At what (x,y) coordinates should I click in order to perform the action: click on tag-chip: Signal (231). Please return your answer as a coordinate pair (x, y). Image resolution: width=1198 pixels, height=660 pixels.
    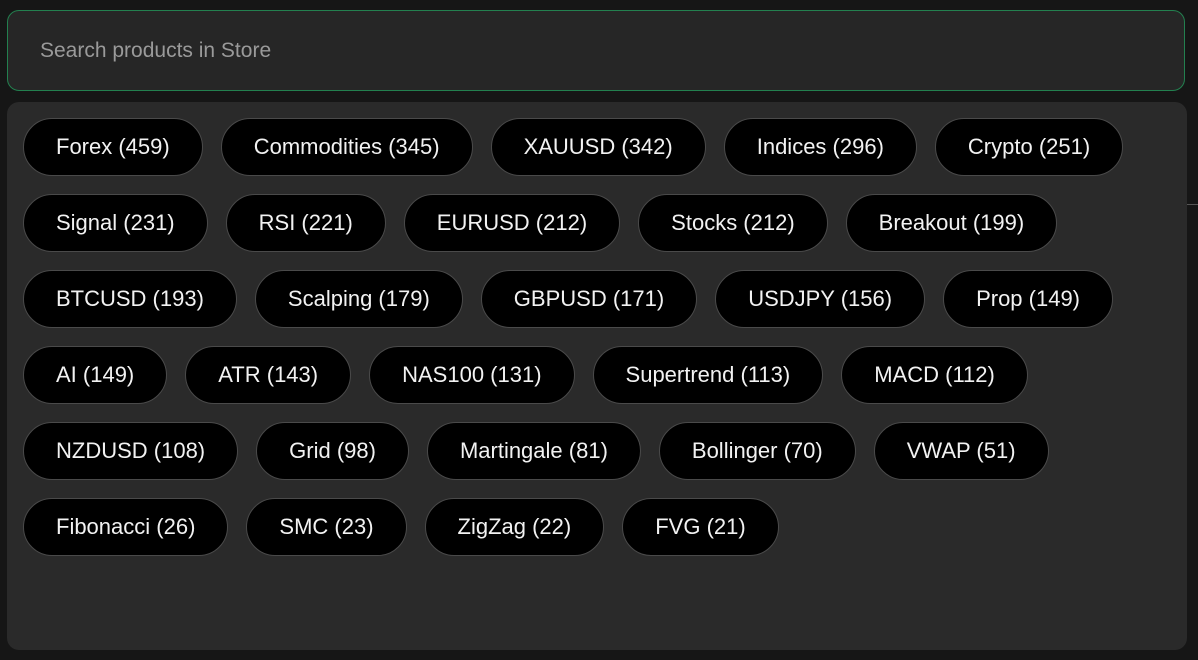
    Looking at the image, I should click on (115, 223).